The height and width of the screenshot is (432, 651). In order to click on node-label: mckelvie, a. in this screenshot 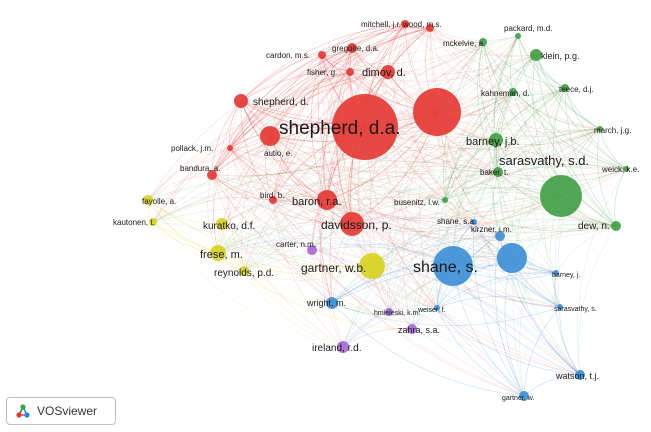, I will do `click(464, 43)`.